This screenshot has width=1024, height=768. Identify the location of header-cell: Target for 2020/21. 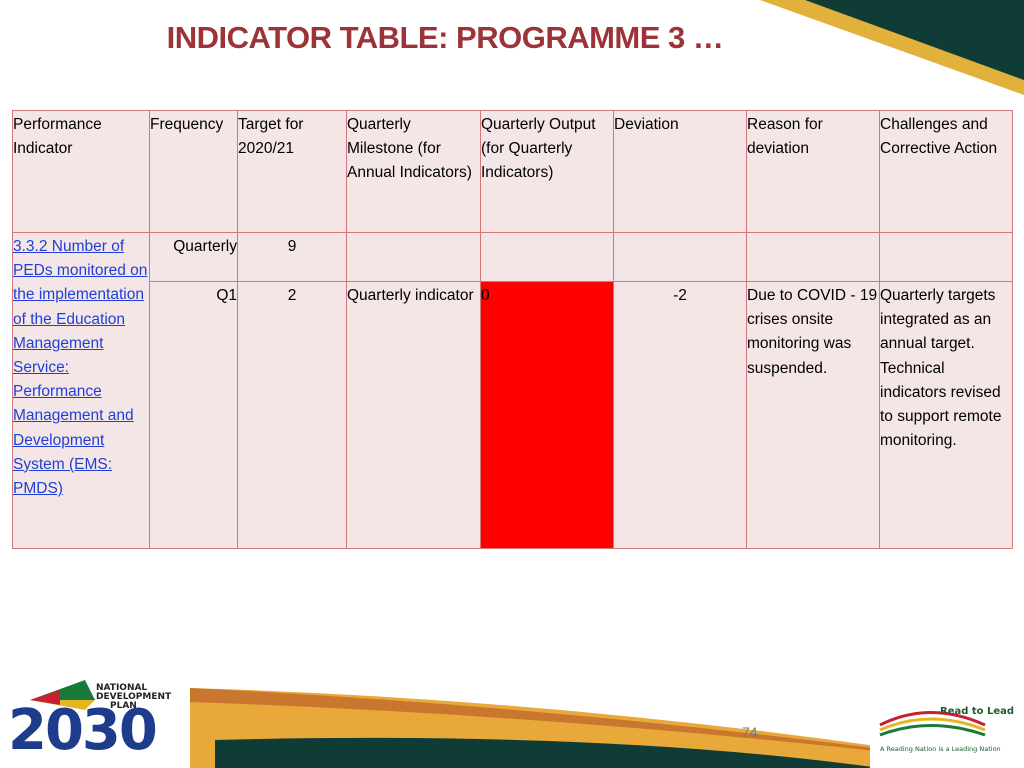
(292, 171).